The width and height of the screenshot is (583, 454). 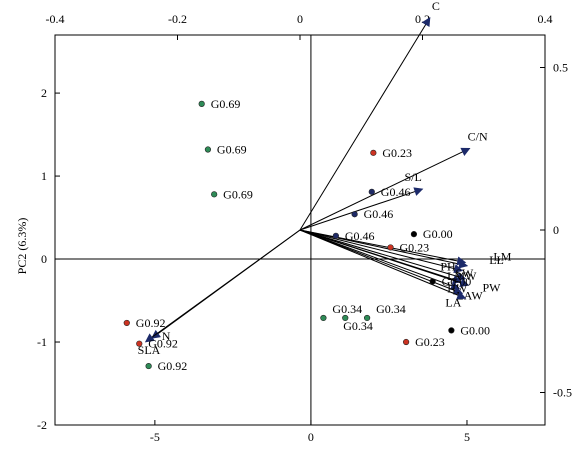 I want to click on loading-label: N, so click(x=166, y=336).